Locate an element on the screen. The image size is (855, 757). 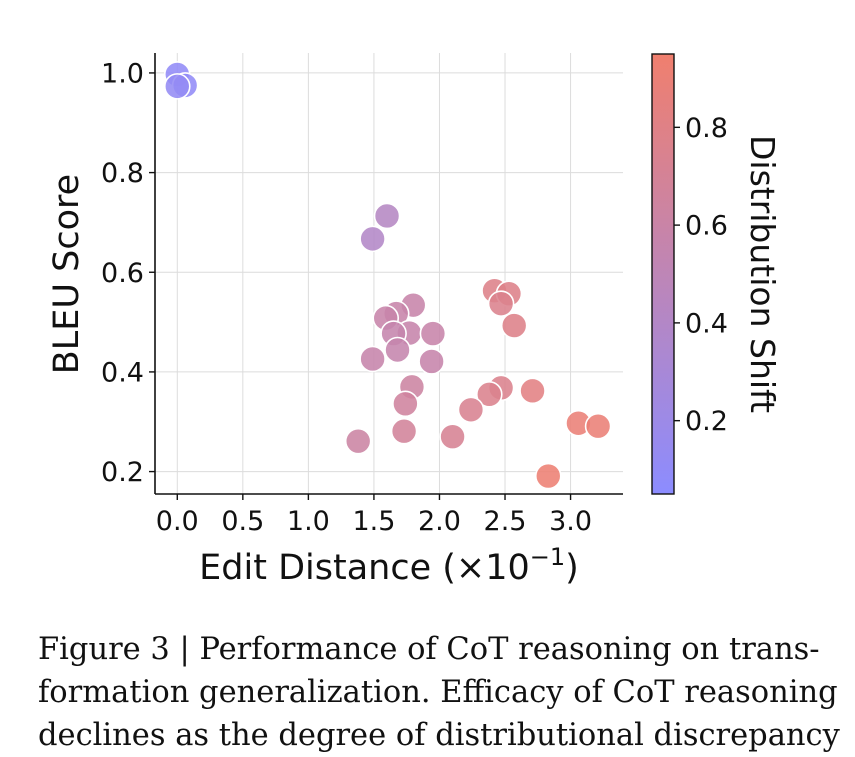
y-tick-label: 1.0 is located at coordinates (122, 73).